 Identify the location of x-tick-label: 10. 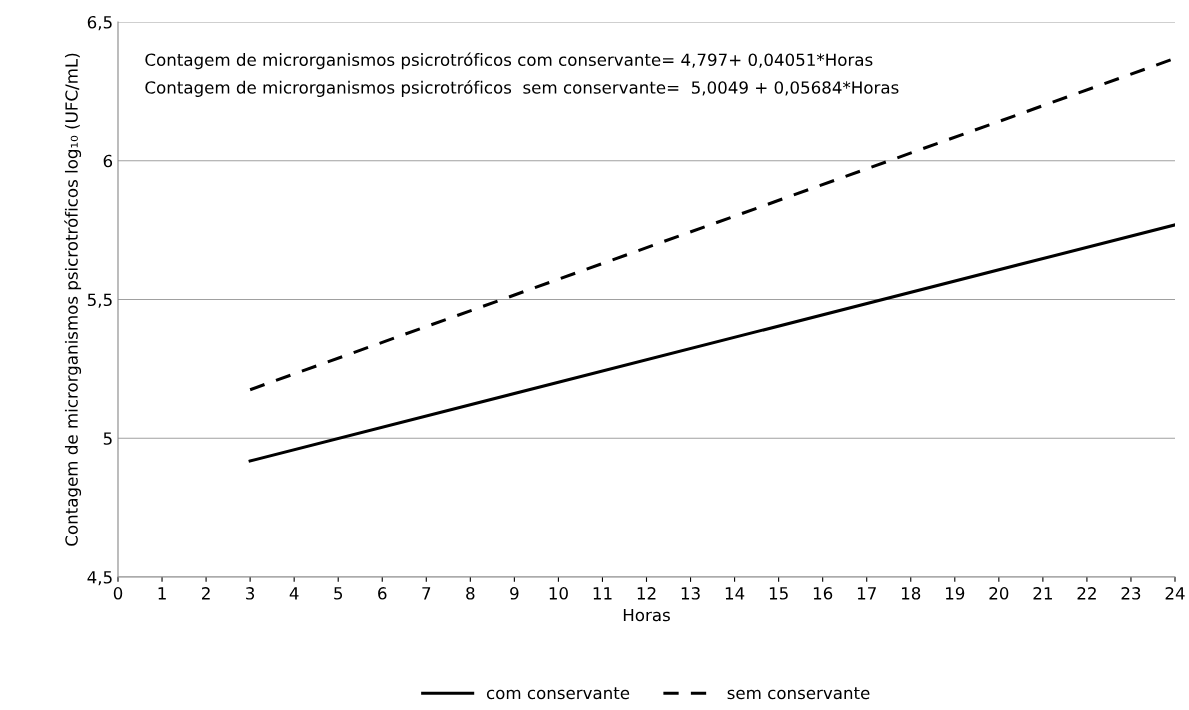
(558, 593).